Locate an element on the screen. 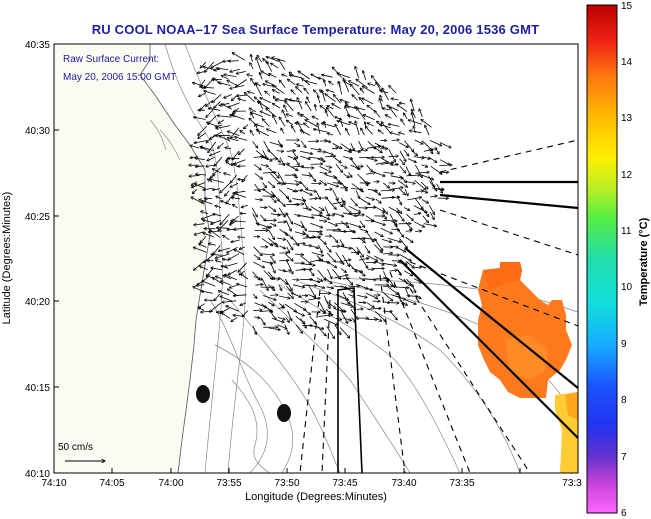 Image resolution: width=651 pixels, height=519 pixels. y-tick: 40:35 is located at coordinates (37, 45).